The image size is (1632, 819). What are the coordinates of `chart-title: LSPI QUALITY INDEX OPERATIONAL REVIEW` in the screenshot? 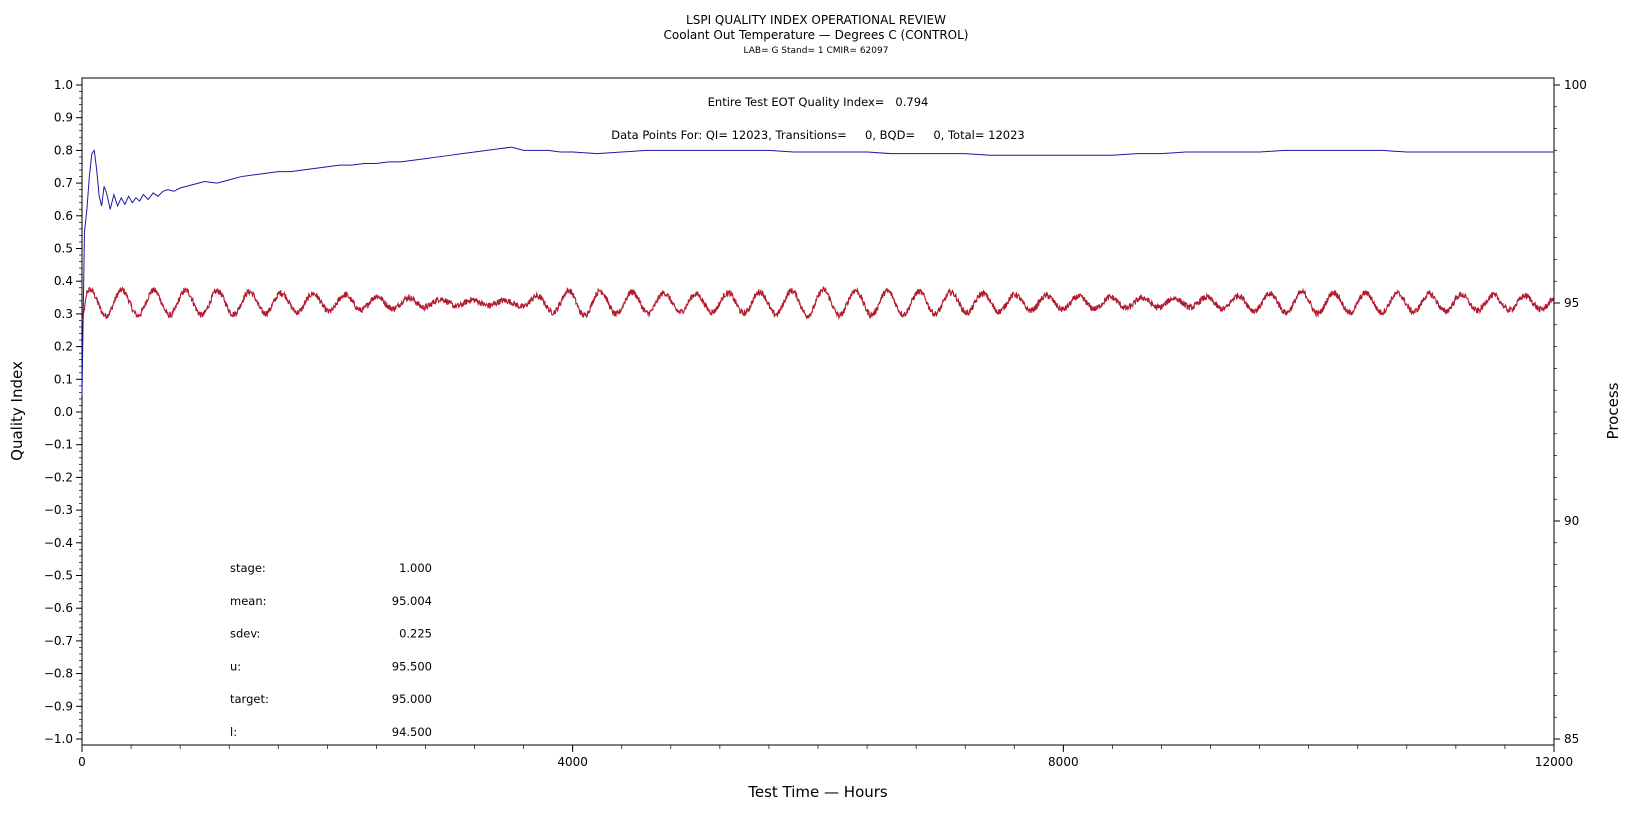 It's located at (816, 20).